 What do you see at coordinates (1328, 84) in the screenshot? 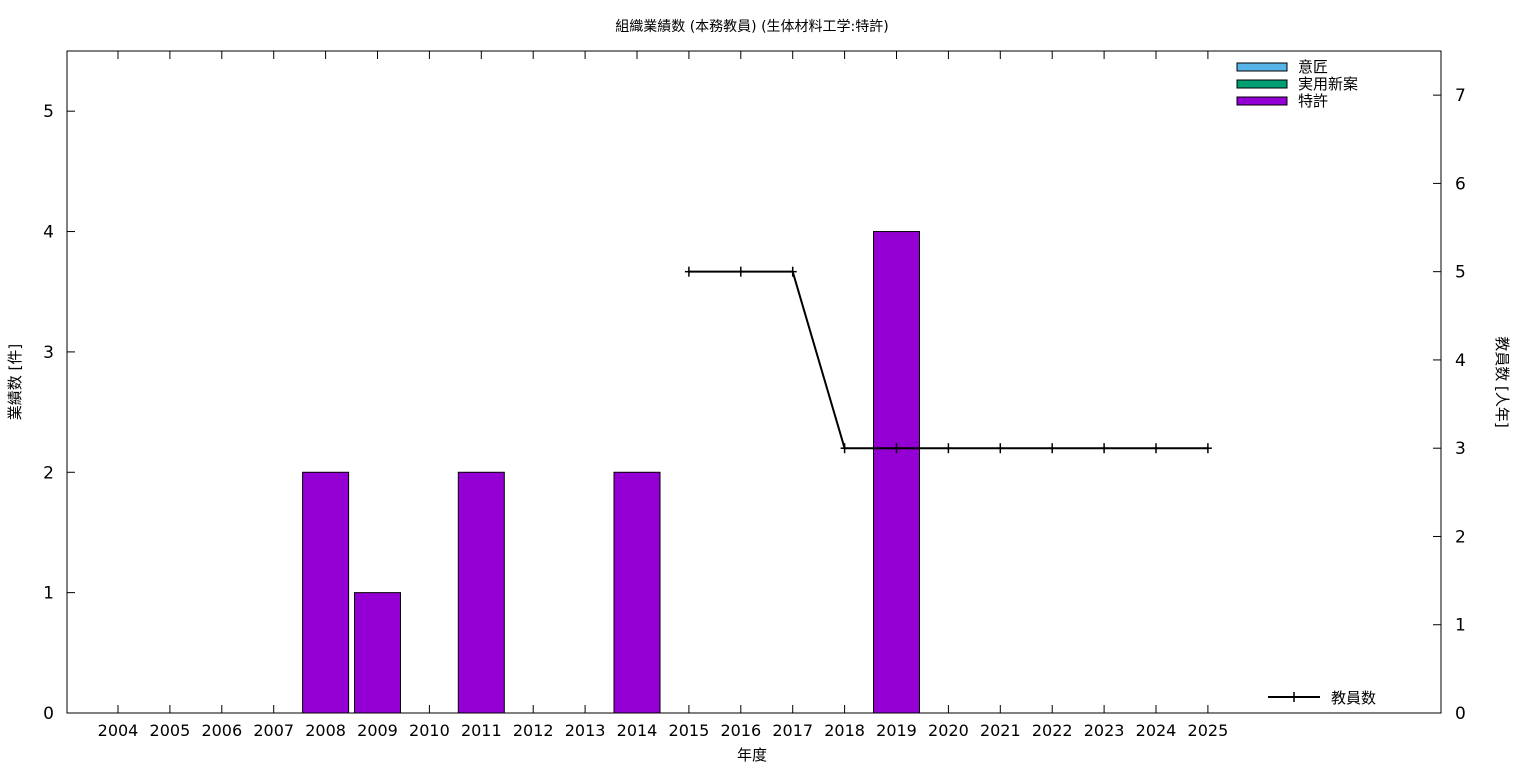
I see `legend-label: 実用新案` at bounding box center [1328, 84].